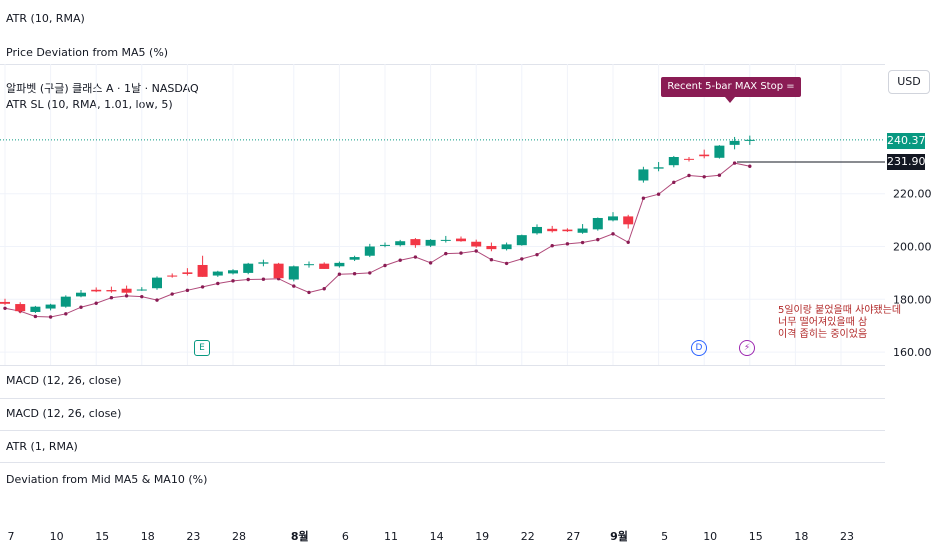 This screenshot has height=550, width=932. I want to click on note-line: 5일이랑 붙었을때 사야됐는데, so click(840, 310).